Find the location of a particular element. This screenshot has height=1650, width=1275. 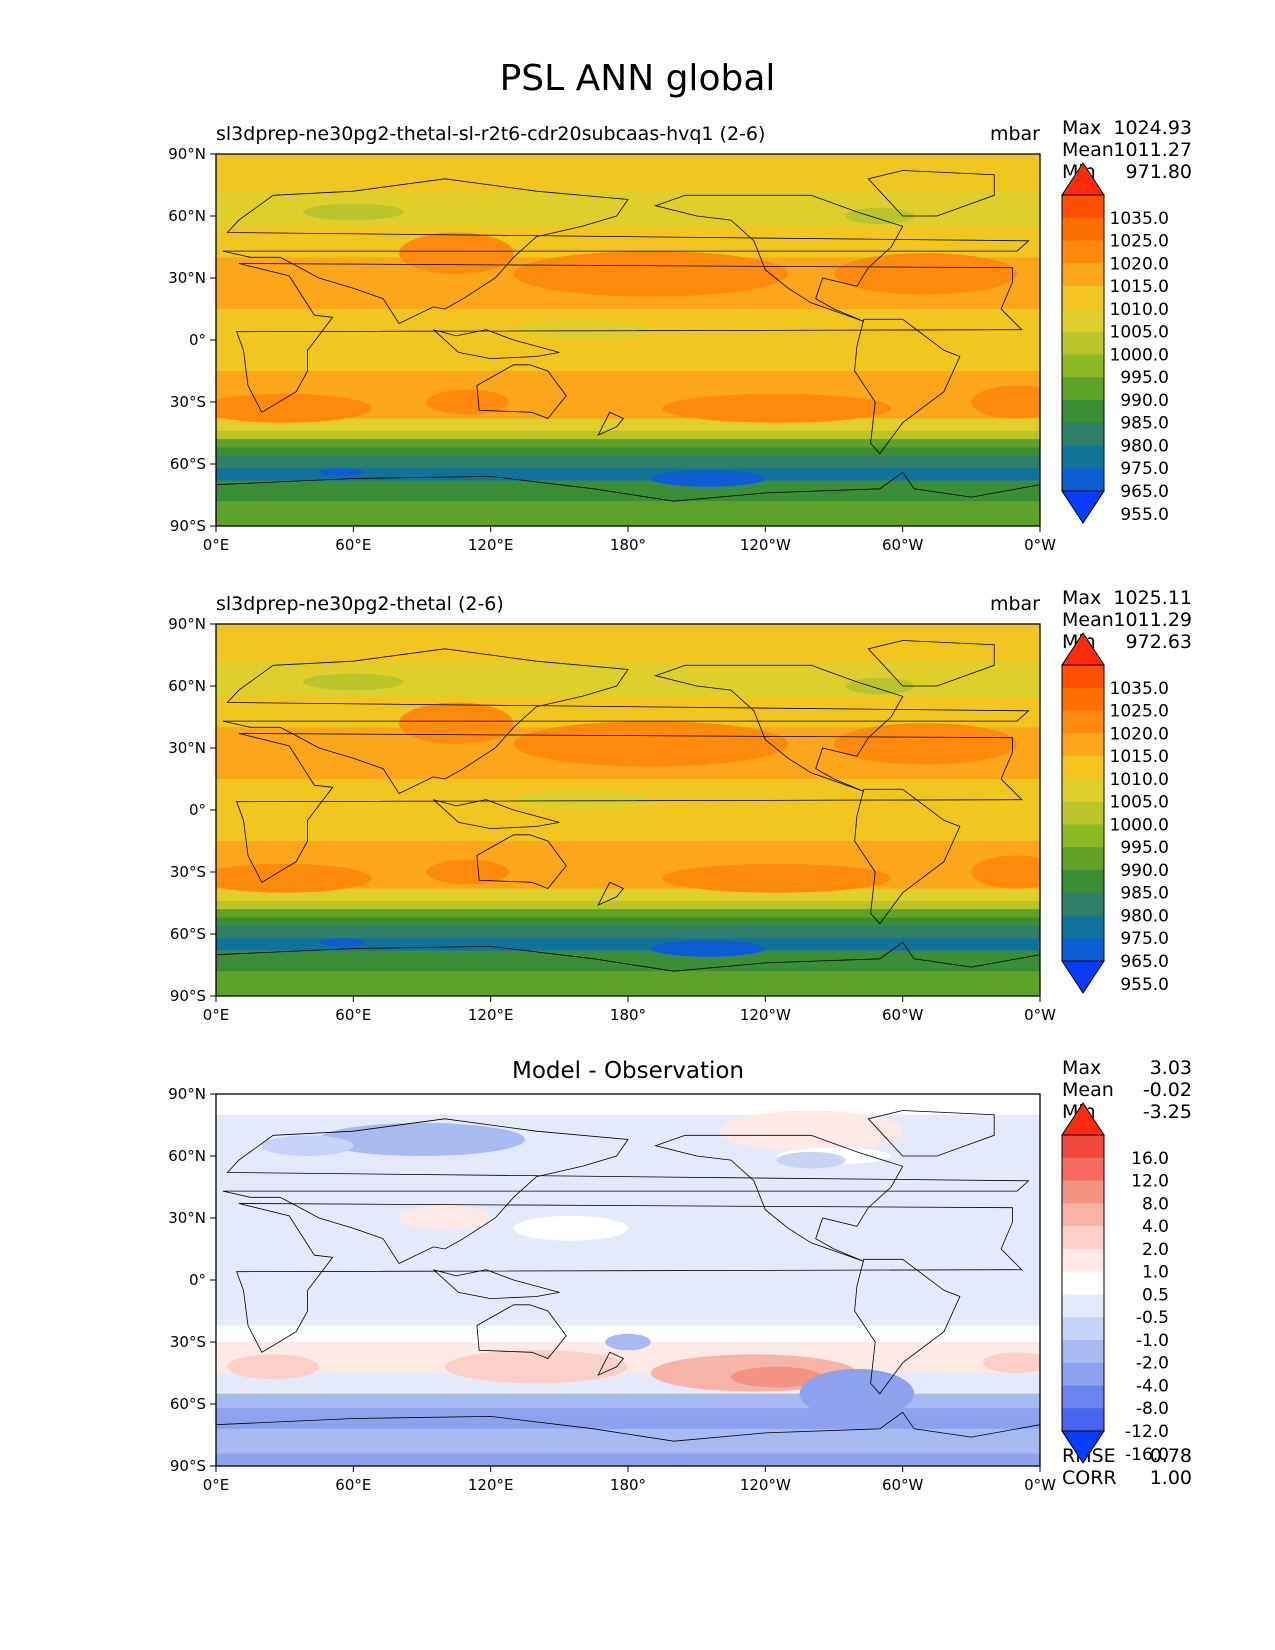

stat-label: Mean is located at coordinates (1088, 150).